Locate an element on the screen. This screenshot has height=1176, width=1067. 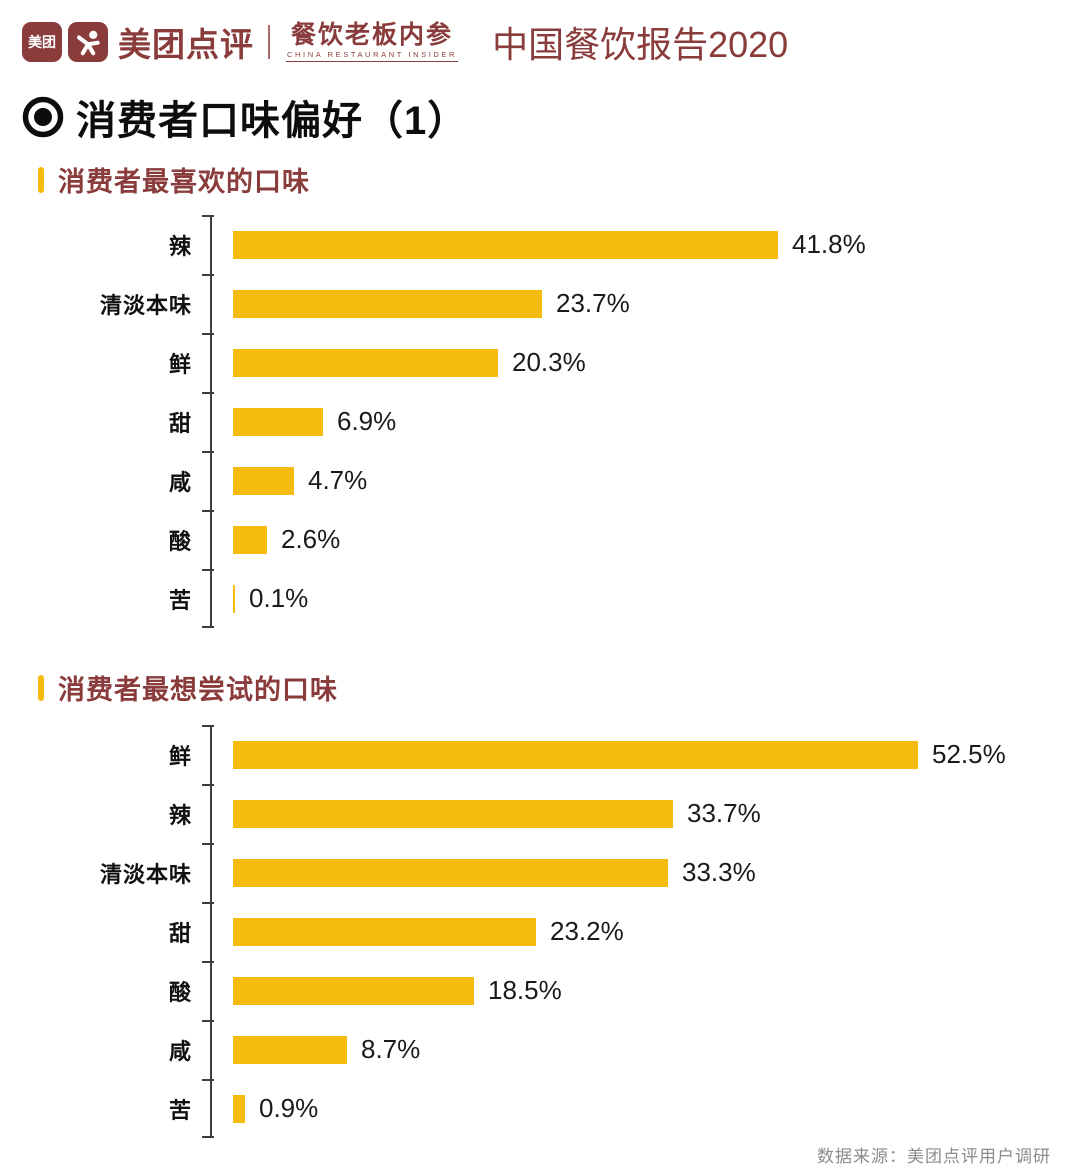
dianping-mascot-icon is located at coordinates (88, 42).